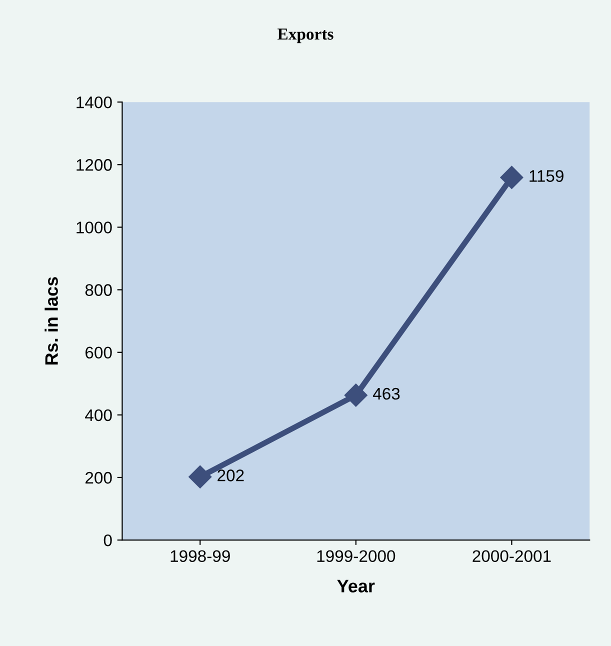 The height and width of the screenshot is (646, 611). What do you see at coordinates (108, 540) in the screenshot?
I see `y-tick-label: 0` at bounding box center [108, 540].